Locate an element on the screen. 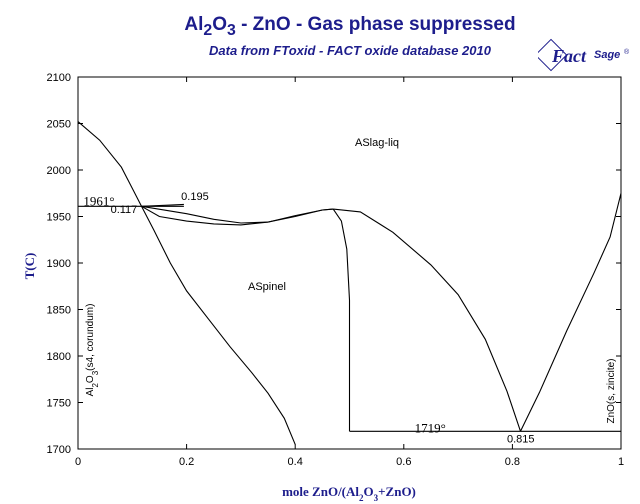 Image resolution: width=640 pixels, height=504 pixels. annotation-label: 0.815 is located at coordinates (521, 439).